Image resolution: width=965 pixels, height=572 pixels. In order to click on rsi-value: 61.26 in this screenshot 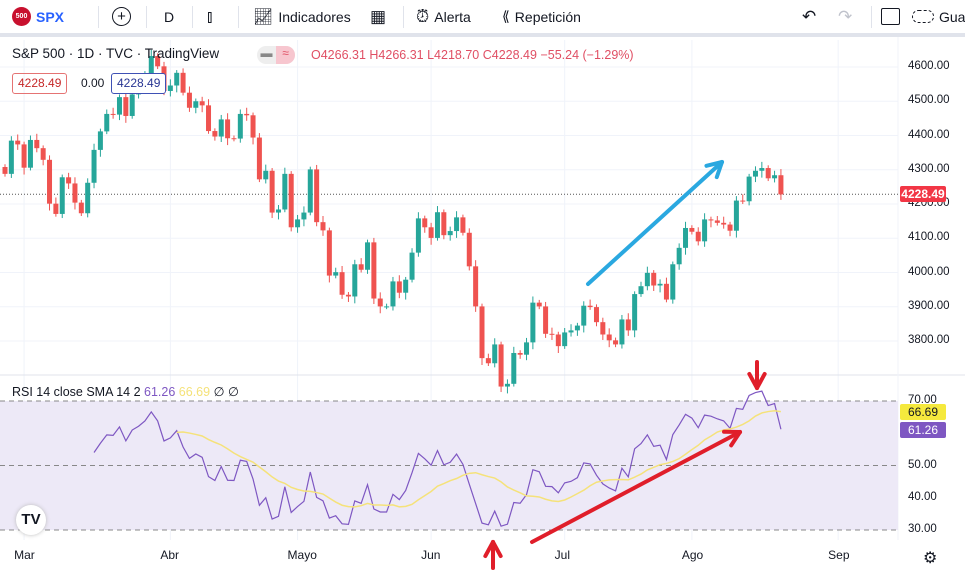, I will do `click(160, 392)`.